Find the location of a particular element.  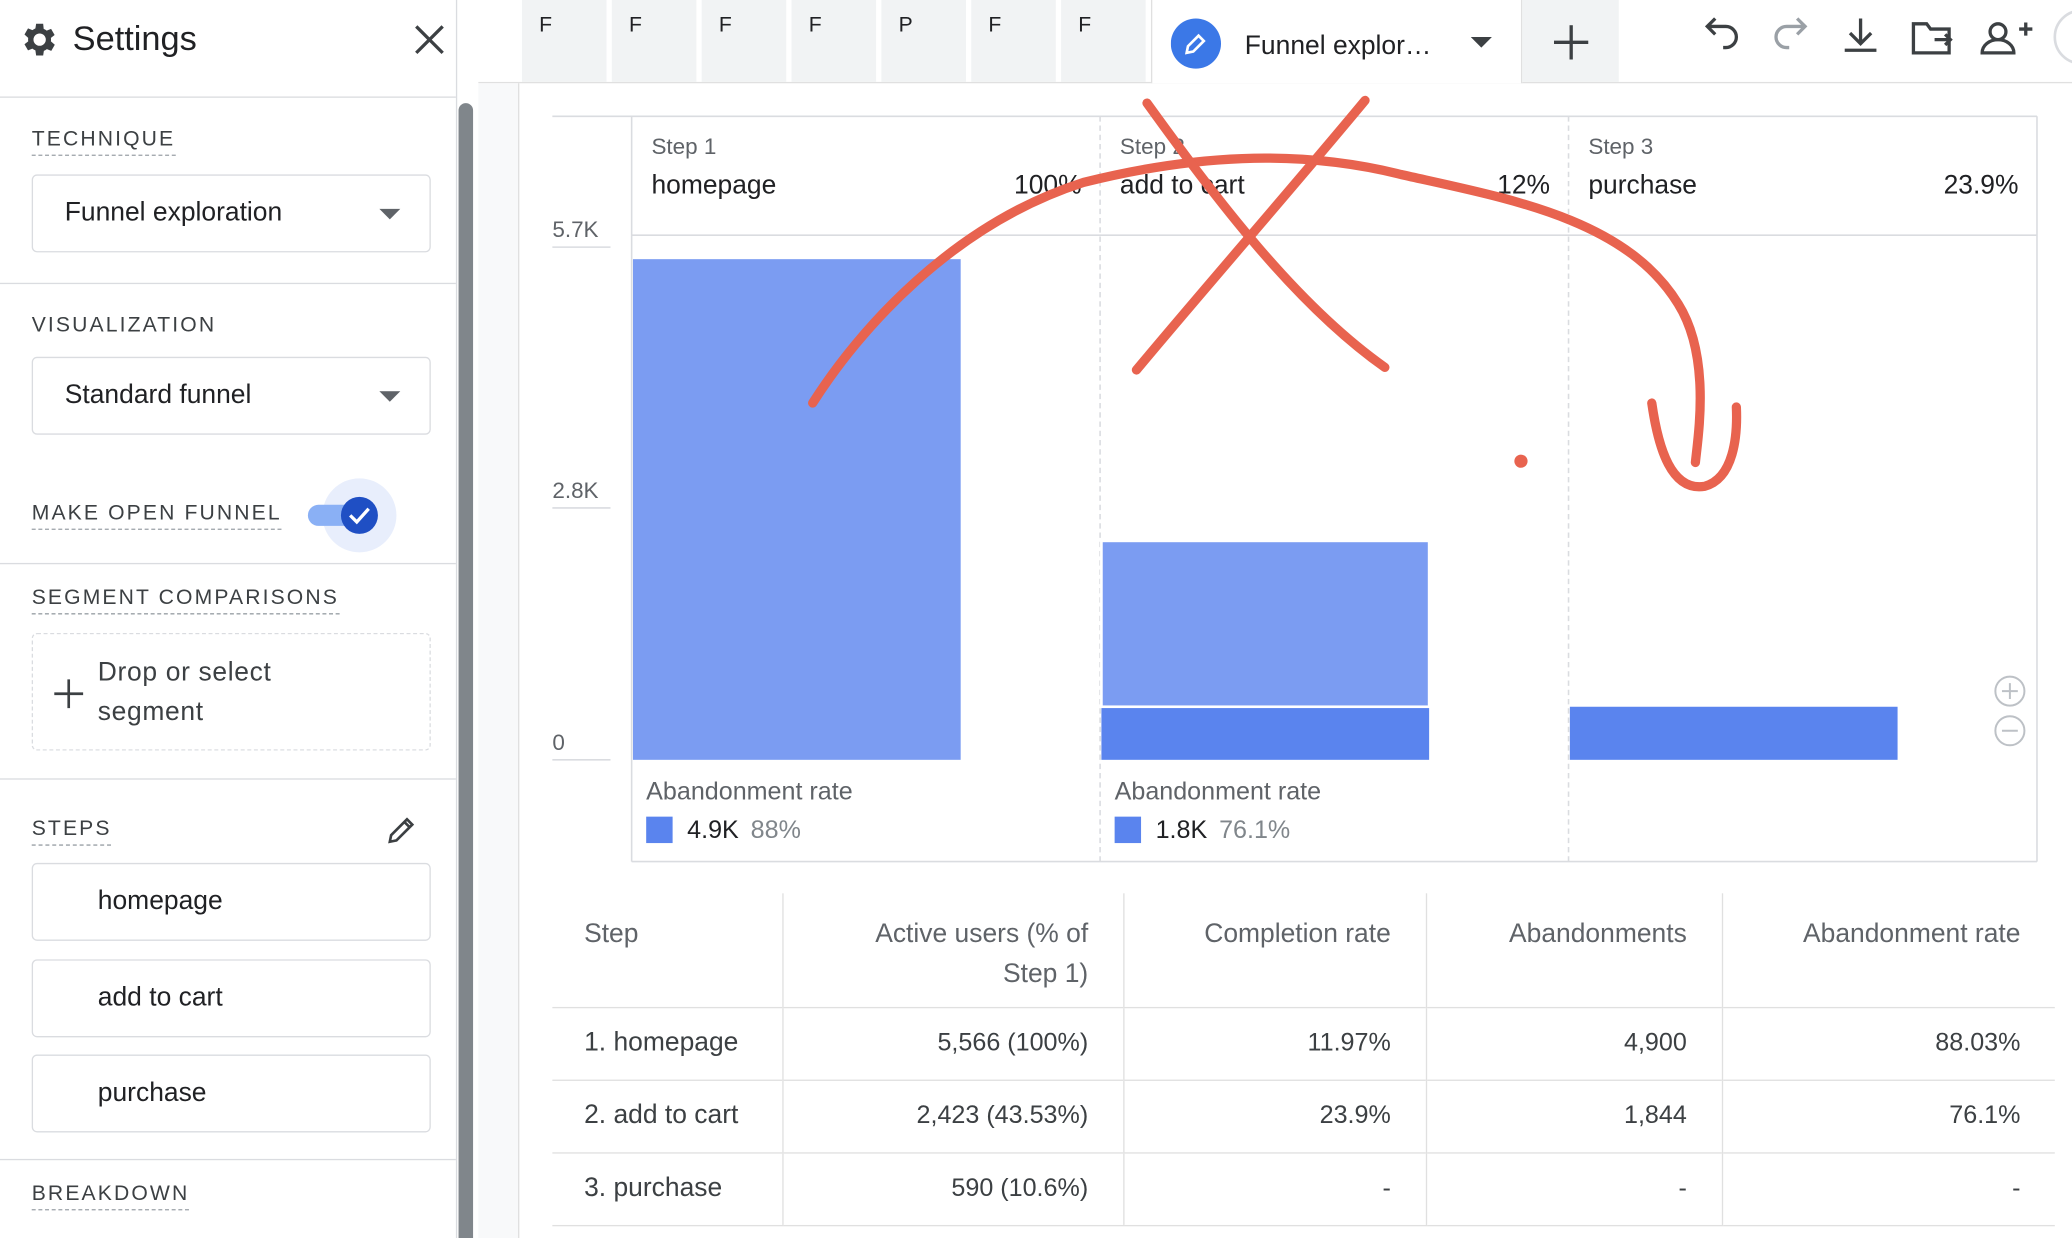

step-name: purchase is located at coordinates (152, 1093).